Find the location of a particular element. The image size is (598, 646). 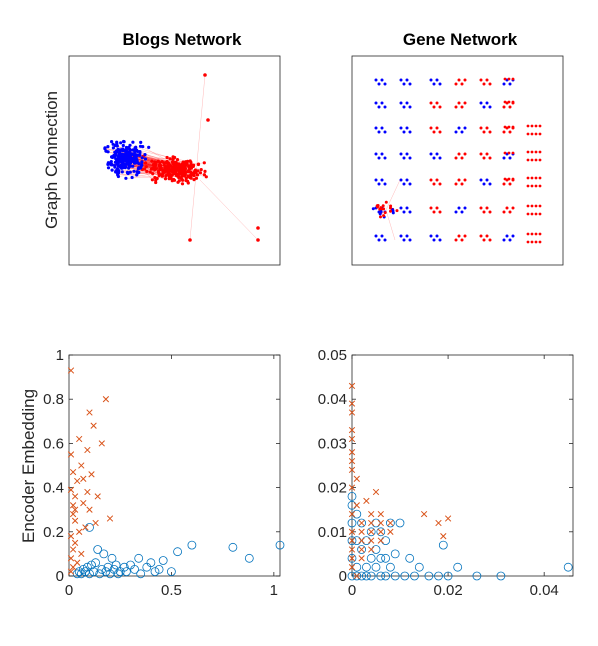

blogs-network-plot is located at coordinates (181, 157).